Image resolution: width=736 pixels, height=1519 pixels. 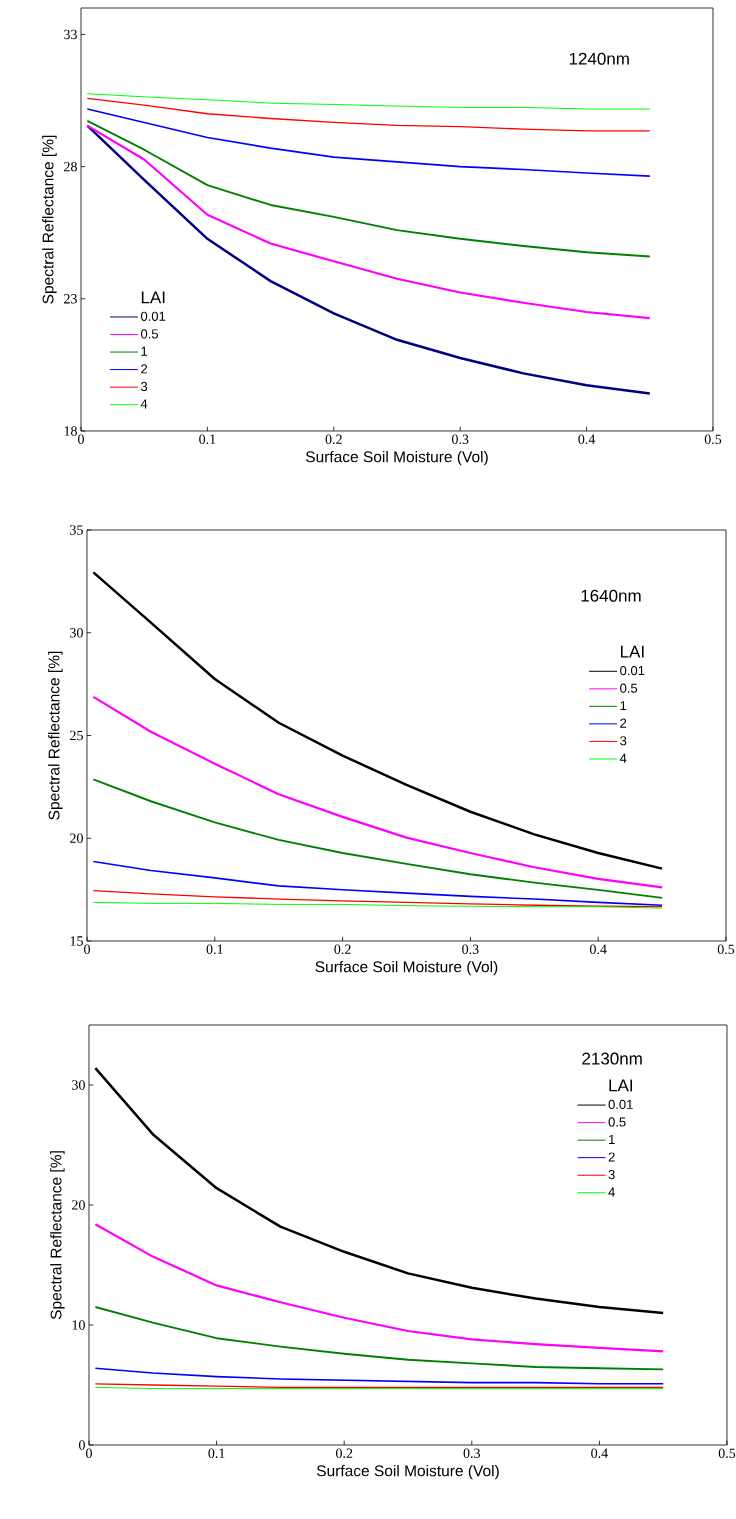 What do you see at coordinates (76, 530) in the screenshot?
I see `y-tick-label: 35` at bounding box center [76, 530].